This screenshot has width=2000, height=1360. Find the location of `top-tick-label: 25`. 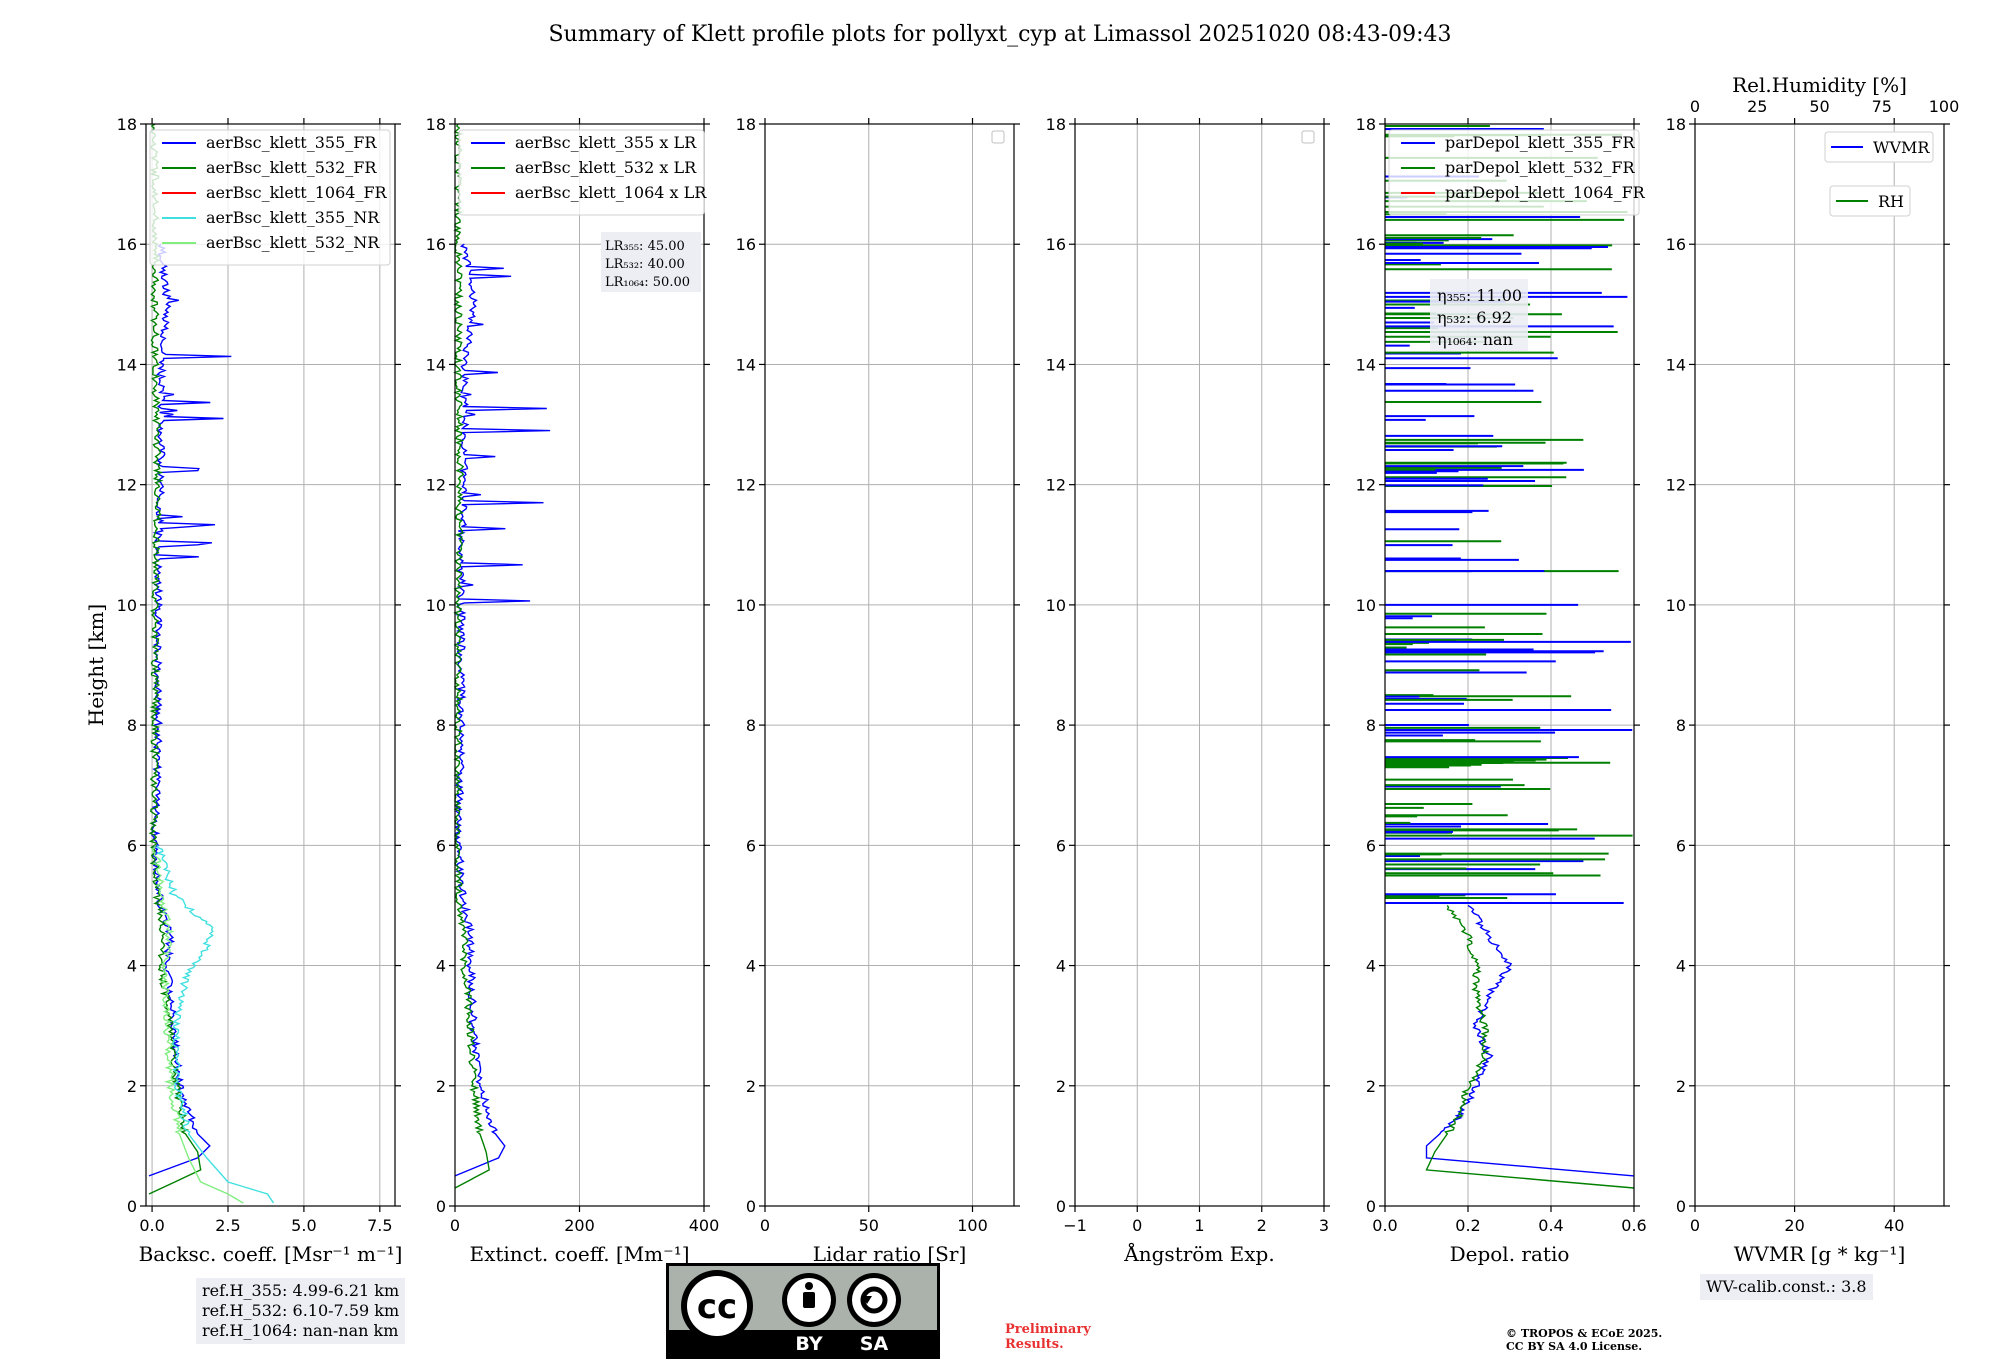

top-tick-label: 25 is located at coordinates (1757, 106).